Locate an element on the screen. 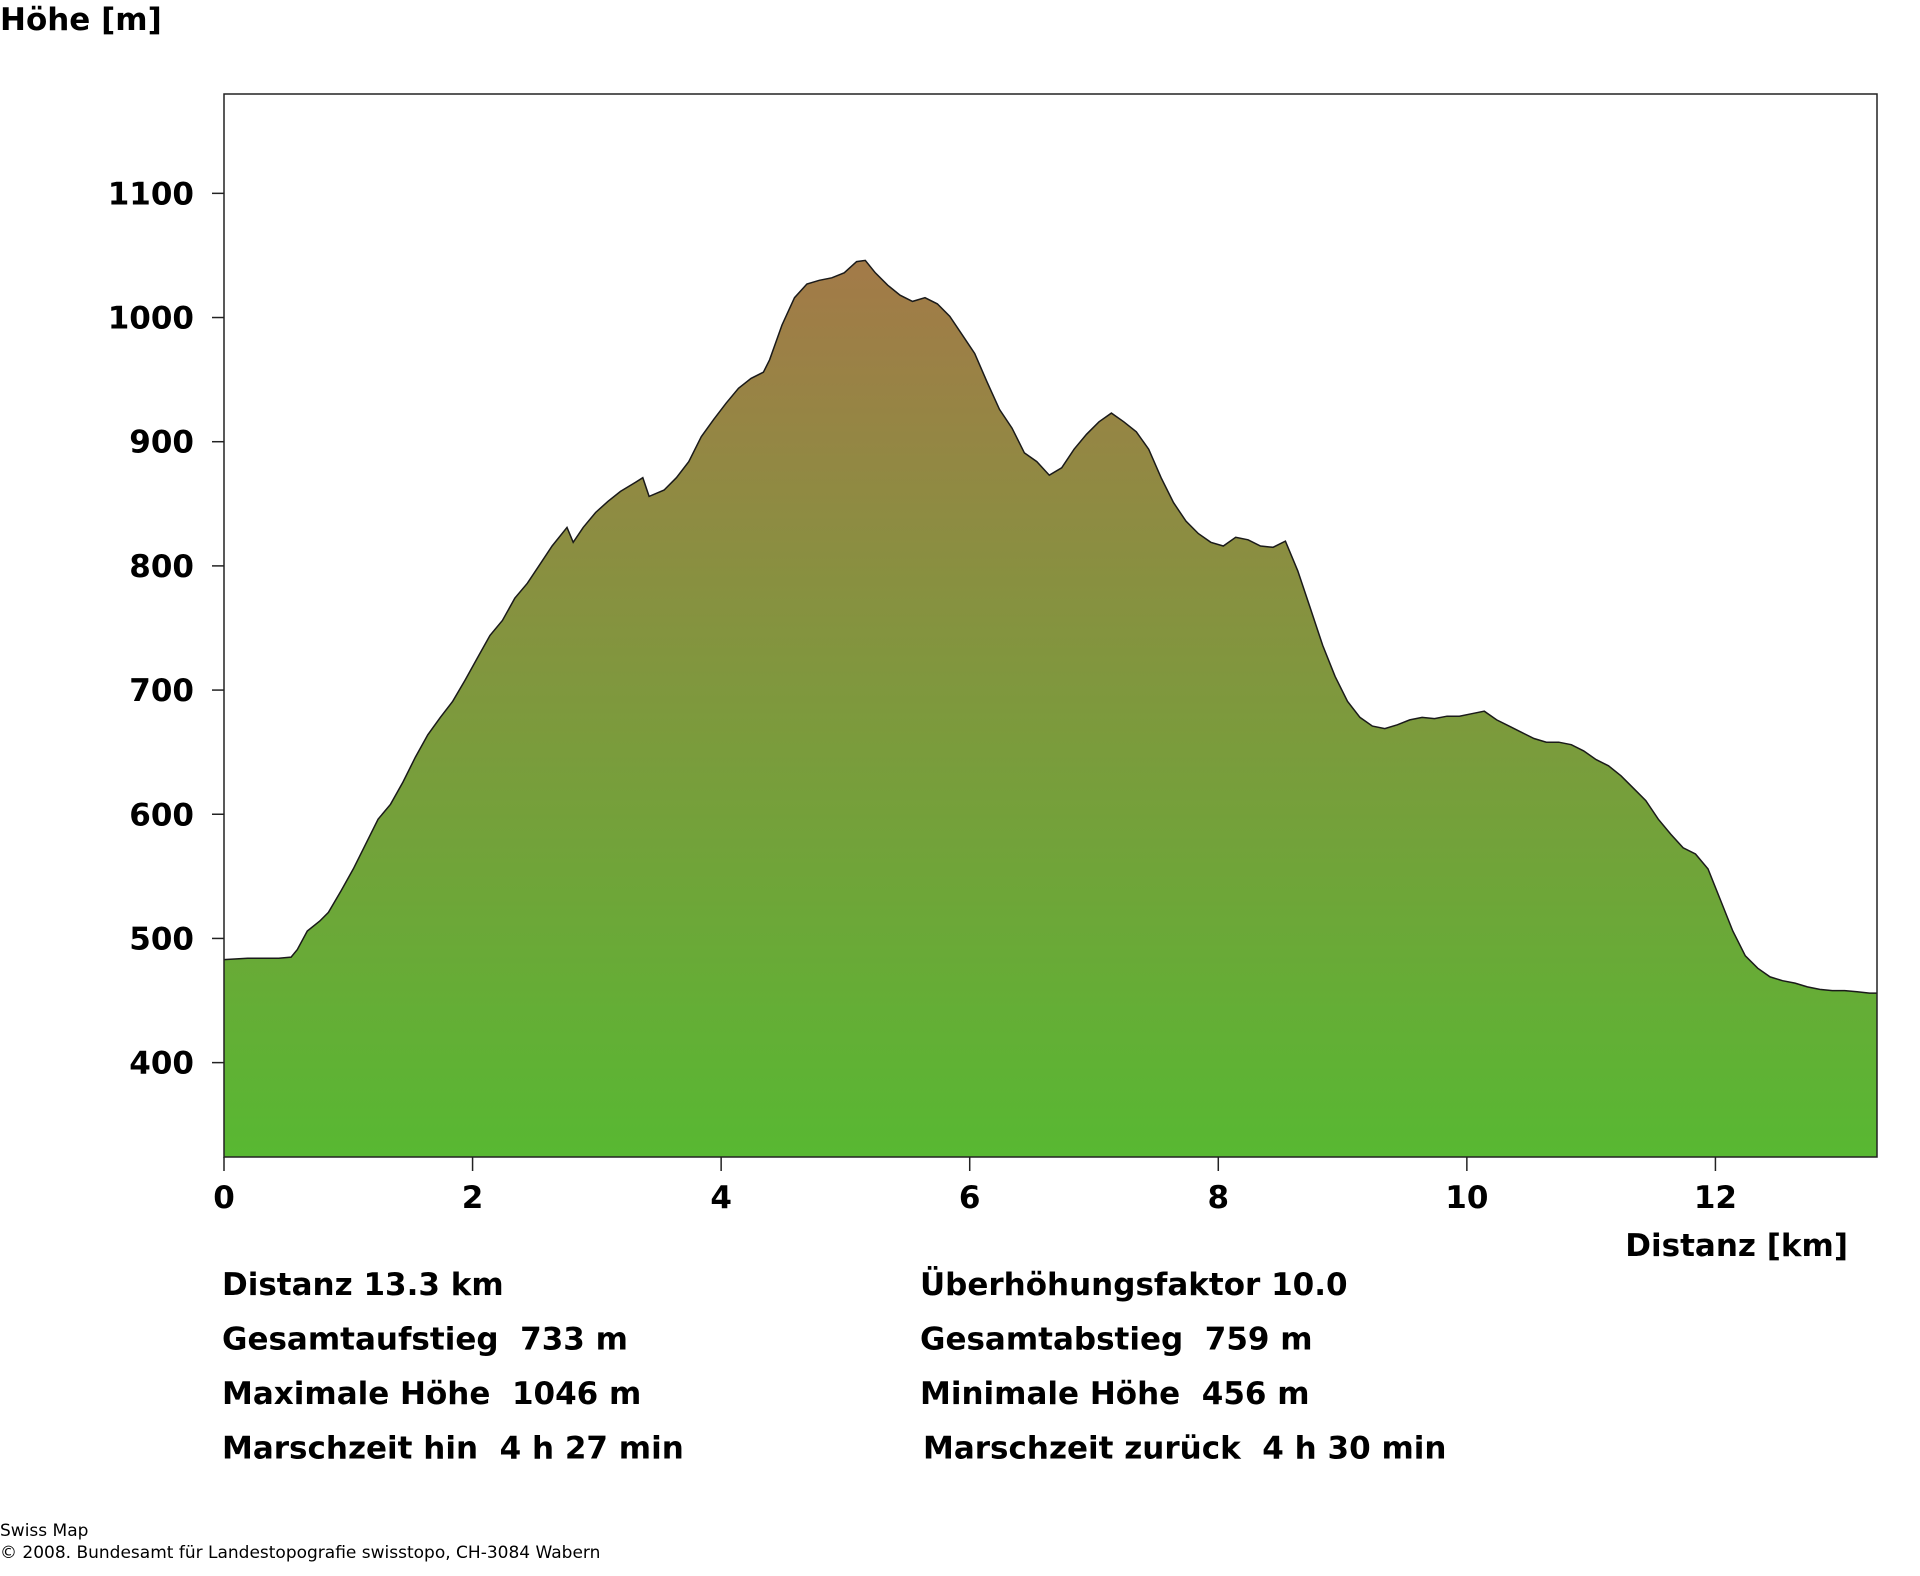  stat: Distanz 13.3 km is located at coordinates (363, 1285).